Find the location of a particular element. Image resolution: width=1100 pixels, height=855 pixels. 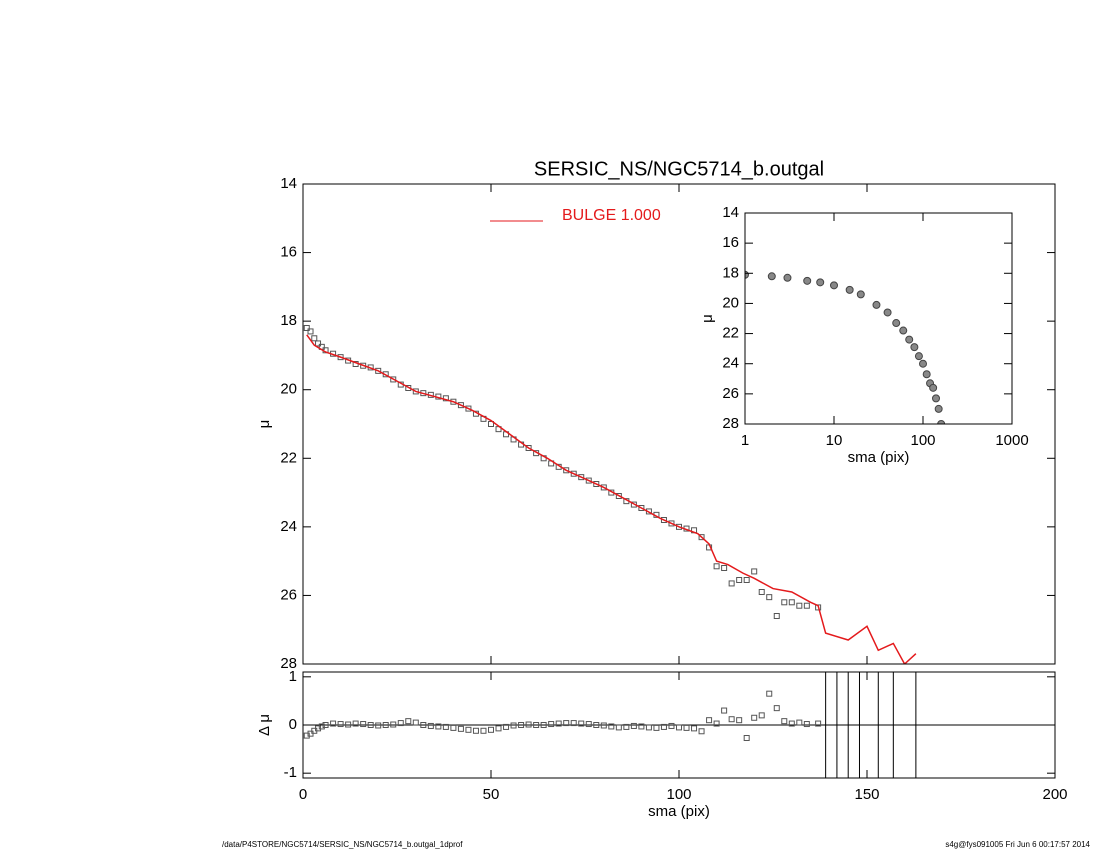

y-tick-label: 0 is located at coordinates (293, 724).